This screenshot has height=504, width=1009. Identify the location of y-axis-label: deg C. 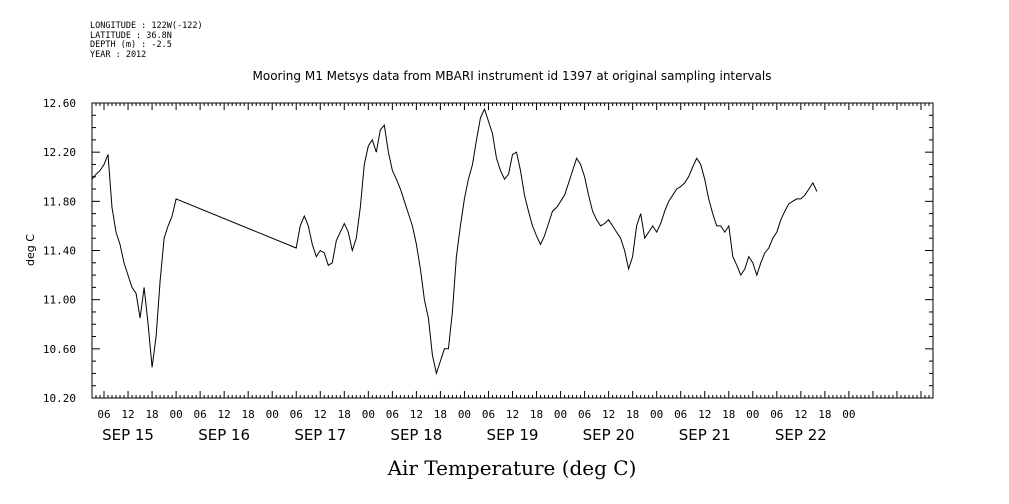
(30, 250).